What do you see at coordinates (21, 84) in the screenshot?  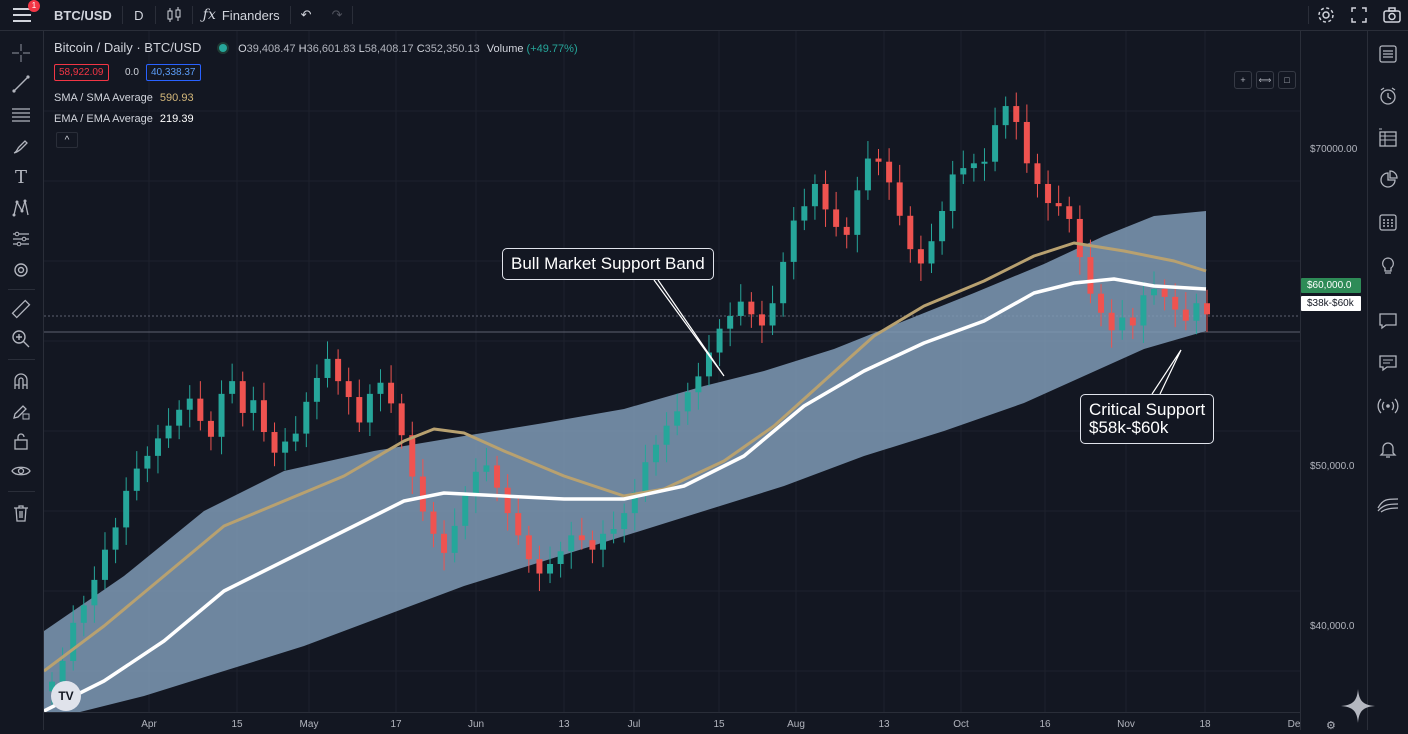 I see `trend-line-tool` at bounding box center [21, 84].